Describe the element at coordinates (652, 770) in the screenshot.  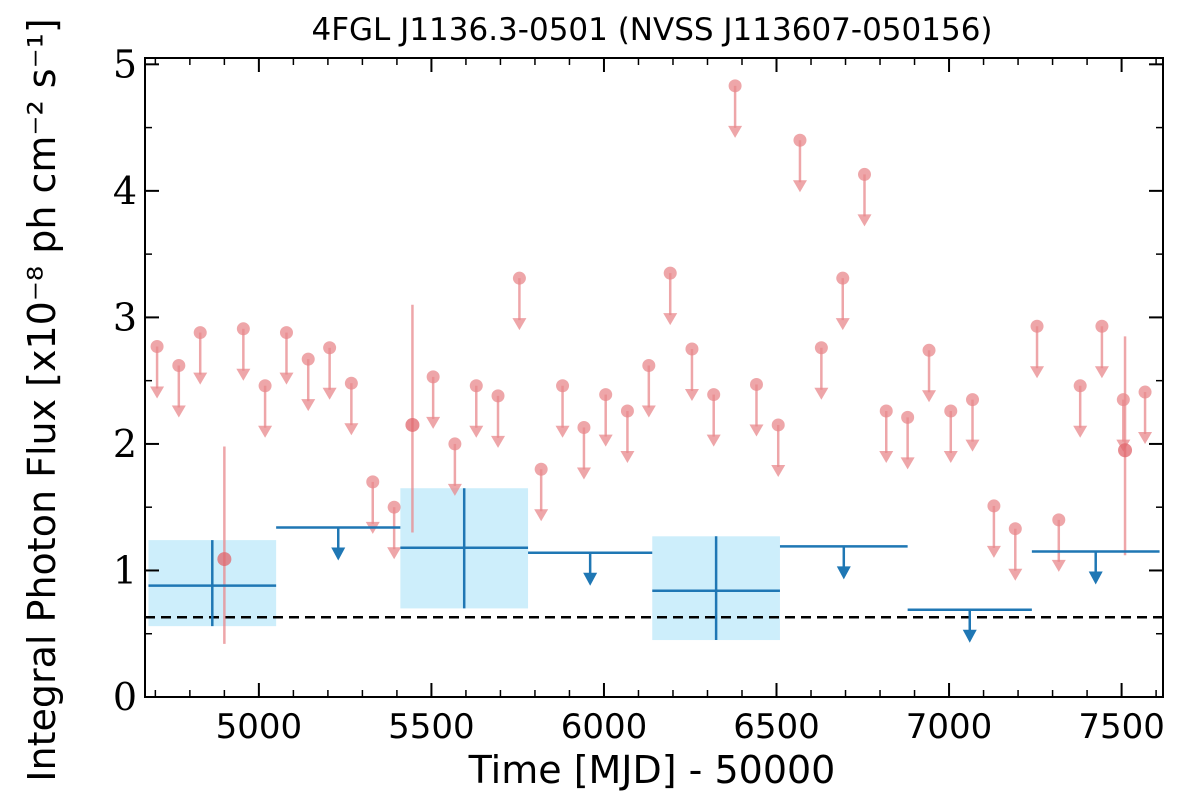
I see `x-axis-label: Time [MJD] - 50000` at that location.